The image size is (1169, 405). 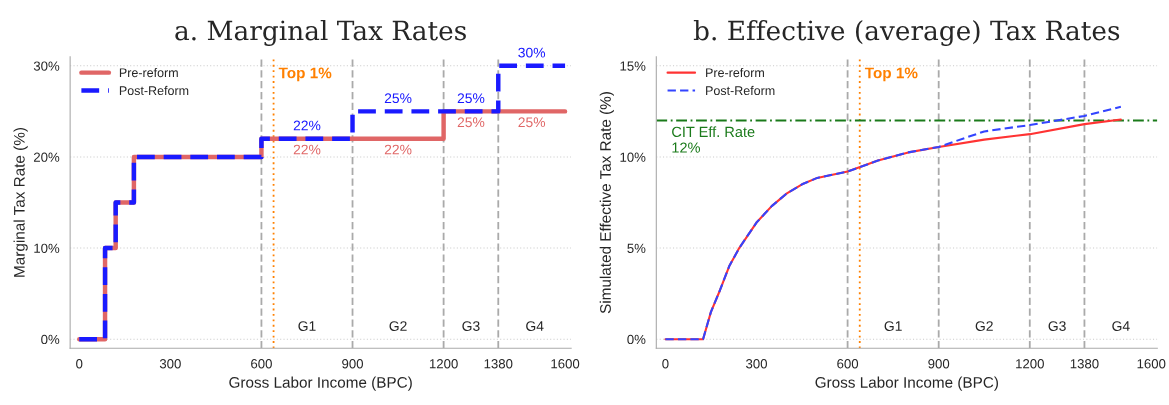 I want to click on data-label: 30%, so click(x=532, y=52).